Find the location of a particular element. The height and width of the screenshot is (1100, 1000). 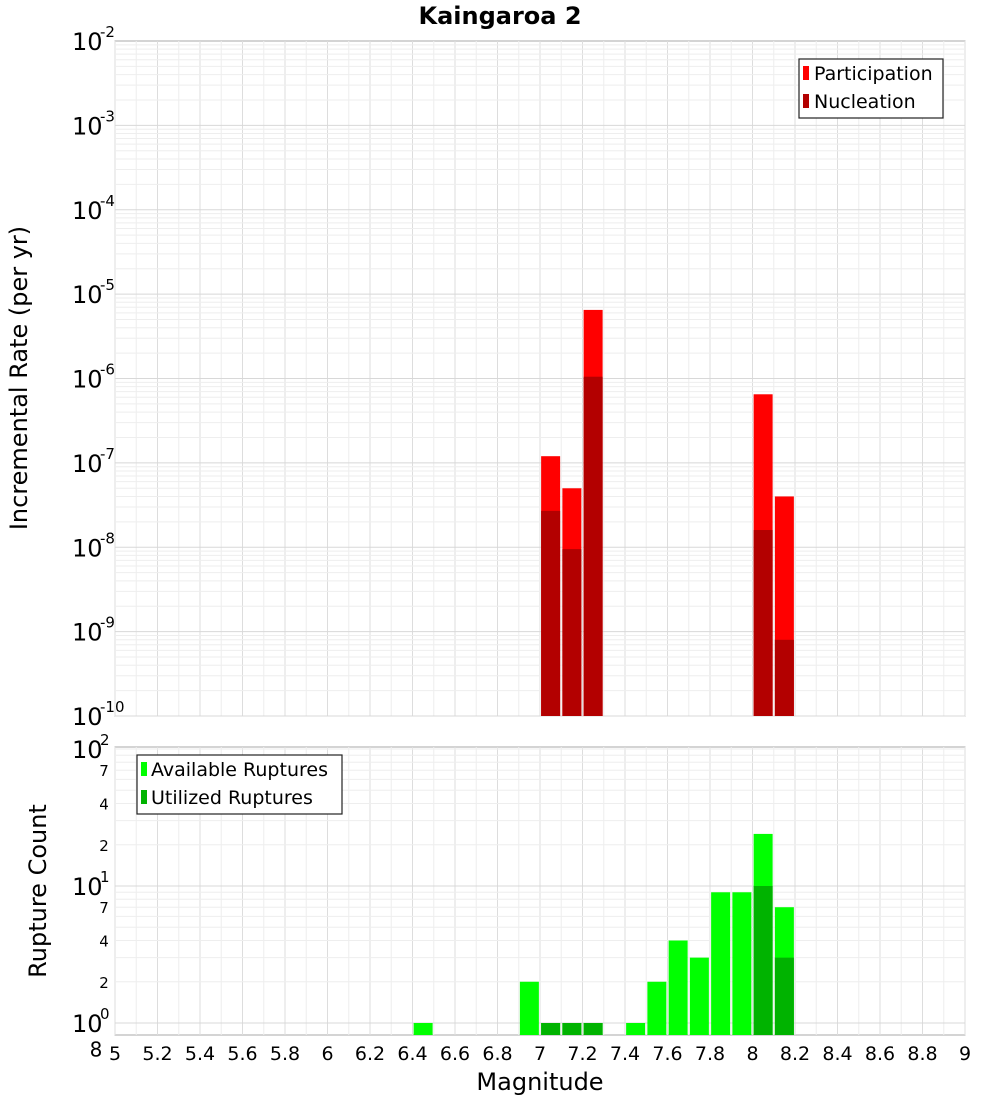

count-legend-box is located at coordinates (239, 784).